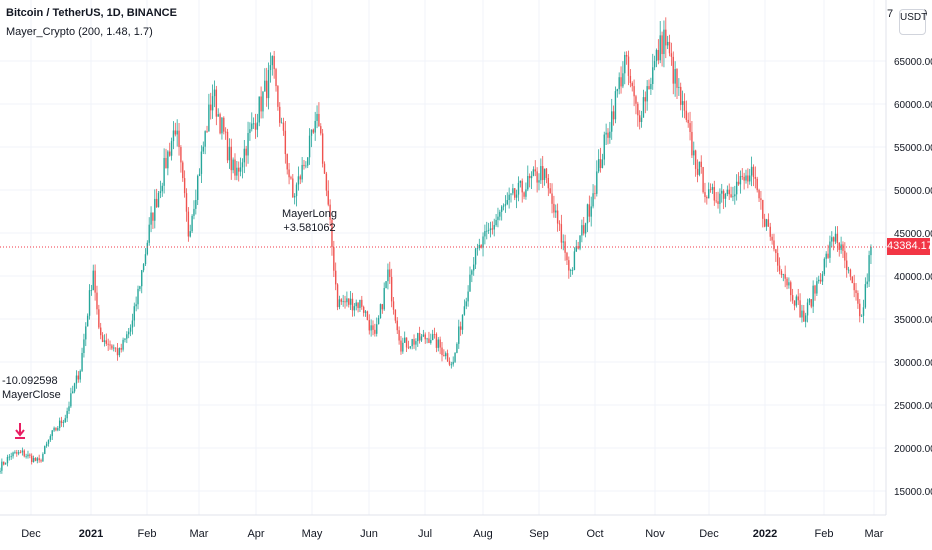 The image size is (932, 550). Describe the element at coordinates (655, 534) in the screenshot. I see `x-tick-label: Nov` at that location.